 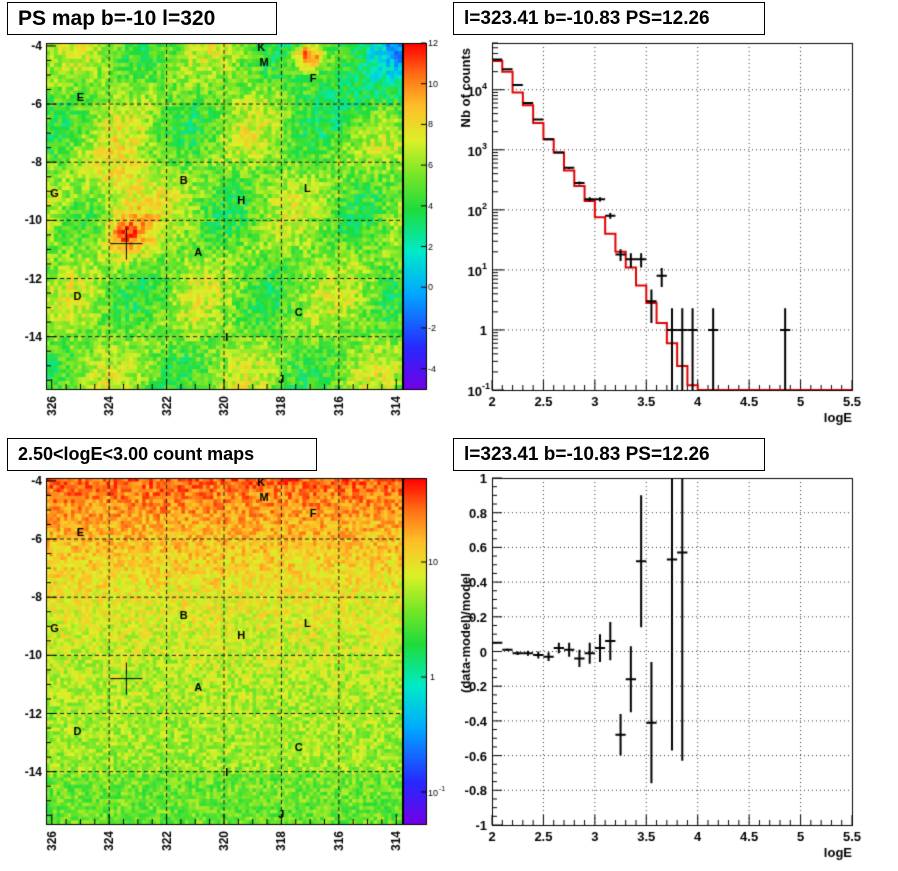 What do you see at coordinates (162, 454) in the screenshot?
I see `map-bottom-title: 2.50<logE<3.00 count maps` at bounding box center [162, 454].